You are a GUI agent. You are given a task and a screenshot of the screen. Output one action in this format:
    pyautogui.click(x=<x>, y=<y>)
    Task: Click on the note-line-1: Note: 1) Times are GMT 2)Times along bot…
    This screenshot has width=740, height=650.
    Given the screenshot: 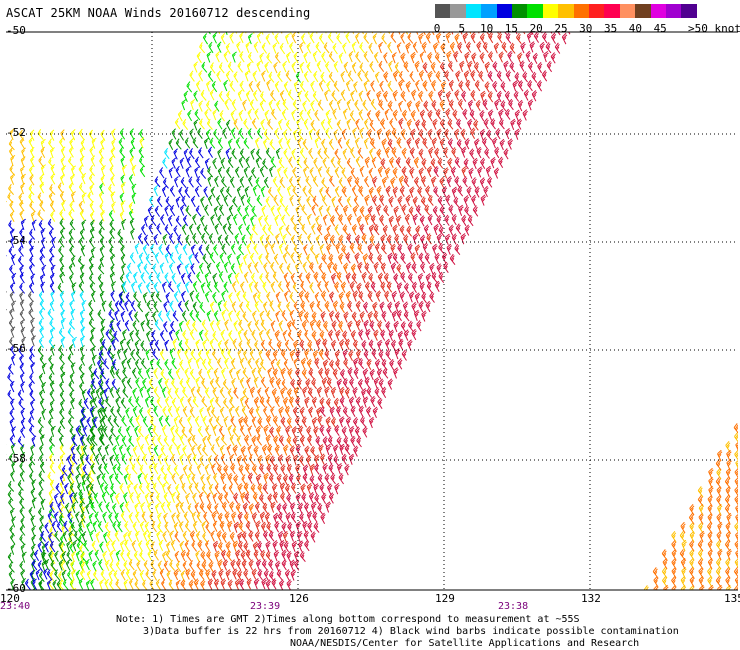 What is the action you would take?
    pyautogui.click(x=348, y=619)
    